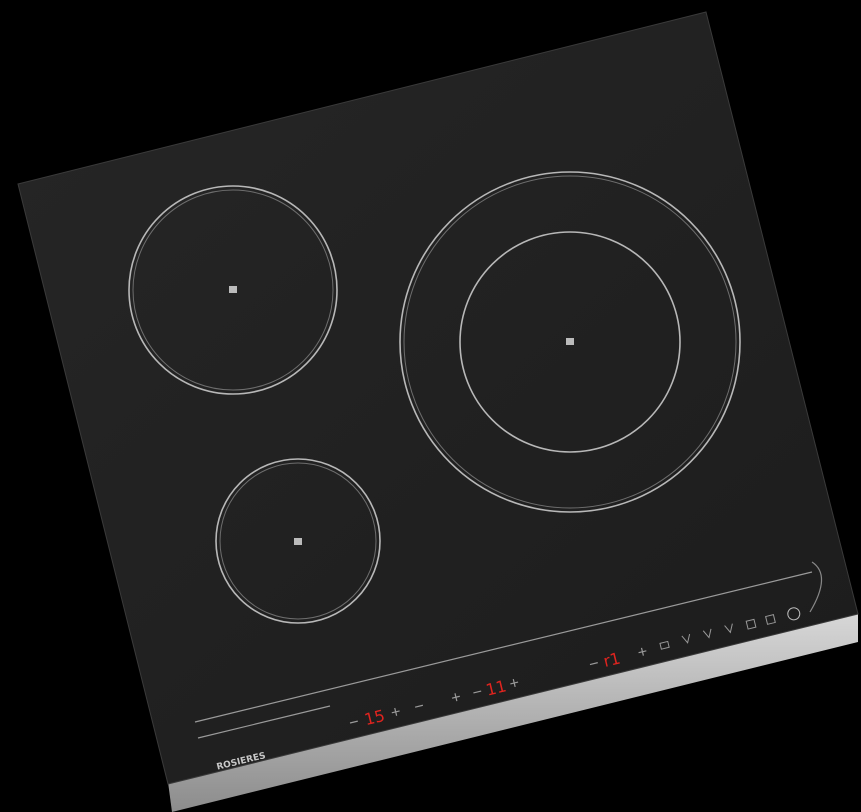  Describe the element at coordinates (298, 541) in the screenshot. I see `zone-small` at that location.